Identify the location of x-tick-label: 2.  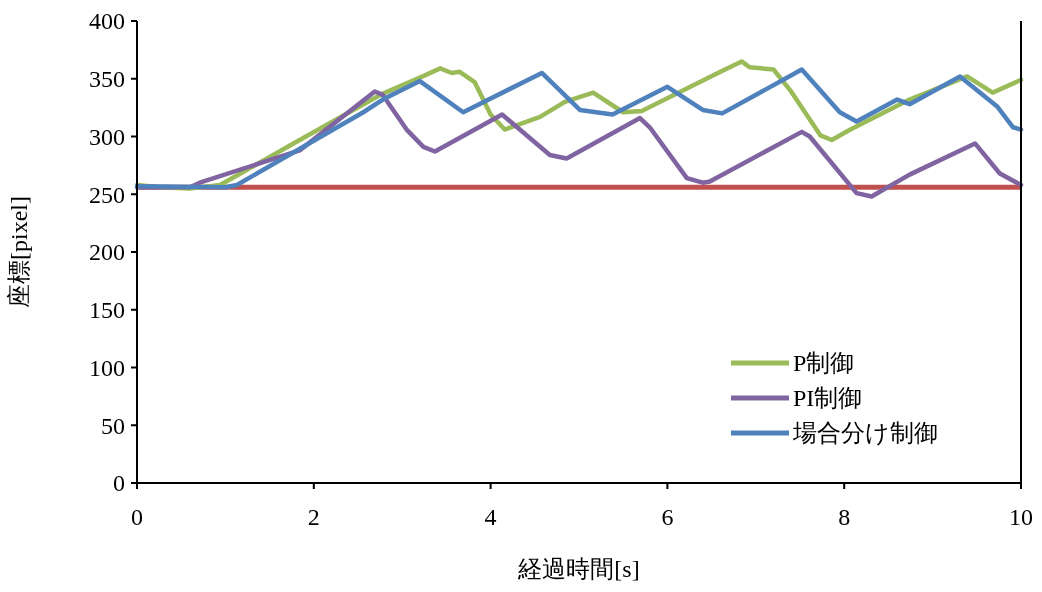
(313, 517).